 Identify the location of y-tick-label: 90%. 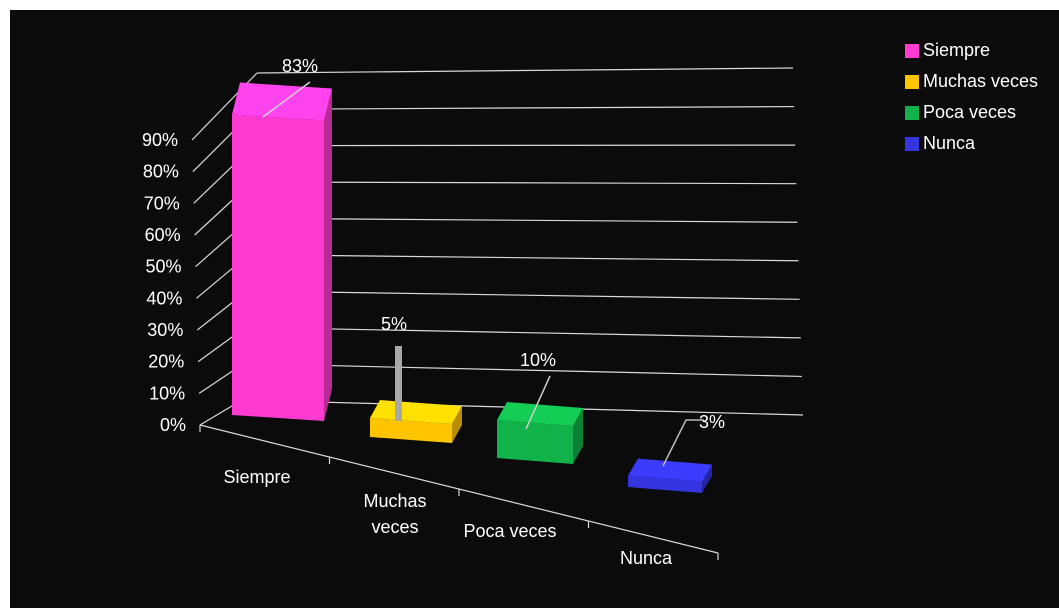
(160, 140).